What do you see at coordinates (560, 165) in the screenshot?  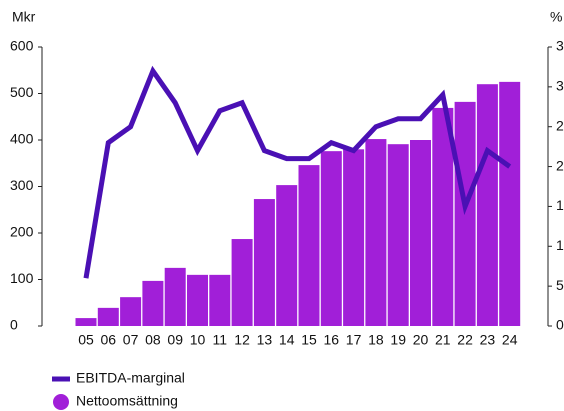 I see `y2-tick-label: 20` at bounding box center [560, 165].